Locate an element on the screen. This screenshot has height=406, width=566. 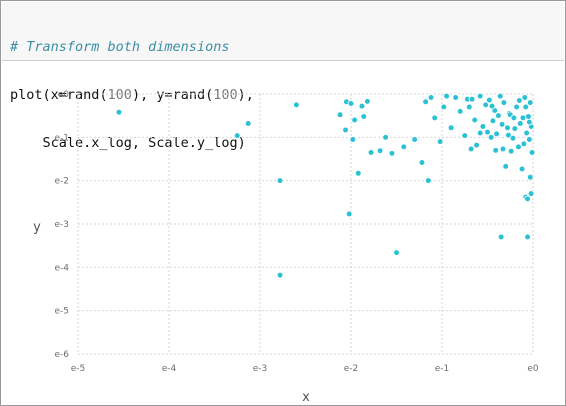
y-tick-label: e-6 is located at coordinates (61, 355).